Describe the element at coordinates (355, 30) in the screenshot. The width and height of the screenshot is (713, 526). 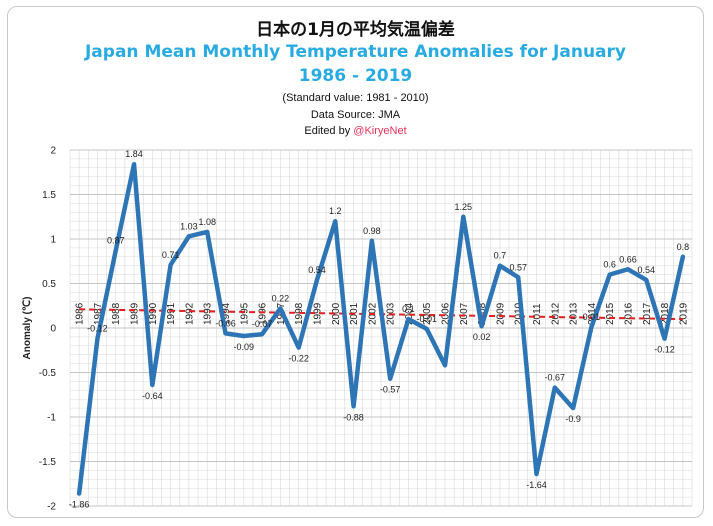
I see `chart-title-jp: 日本の1月の平均気温偏差` at that location.